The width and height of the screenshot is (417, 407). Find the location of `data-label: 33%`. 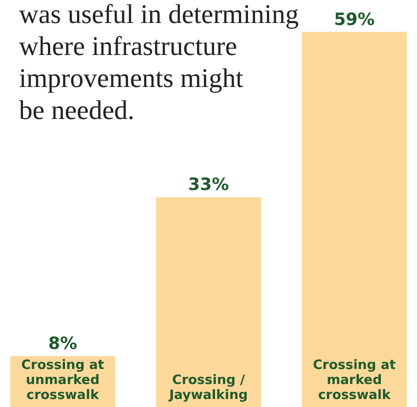

data-label: 33% is located at coordinates (208, 185).